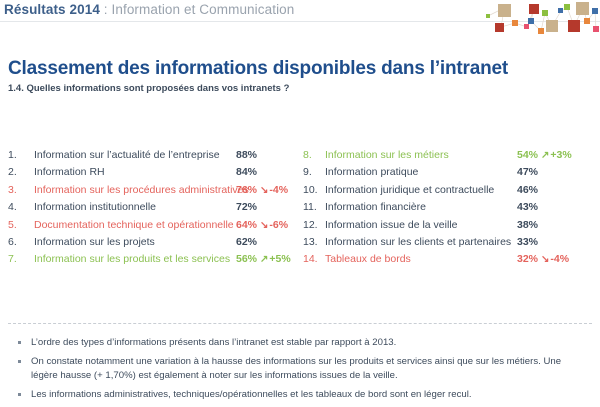  What do you see at coordinates (307, 172) in the screenshot?
I see `rank-number: 9.` at bounding box center [307, 172].